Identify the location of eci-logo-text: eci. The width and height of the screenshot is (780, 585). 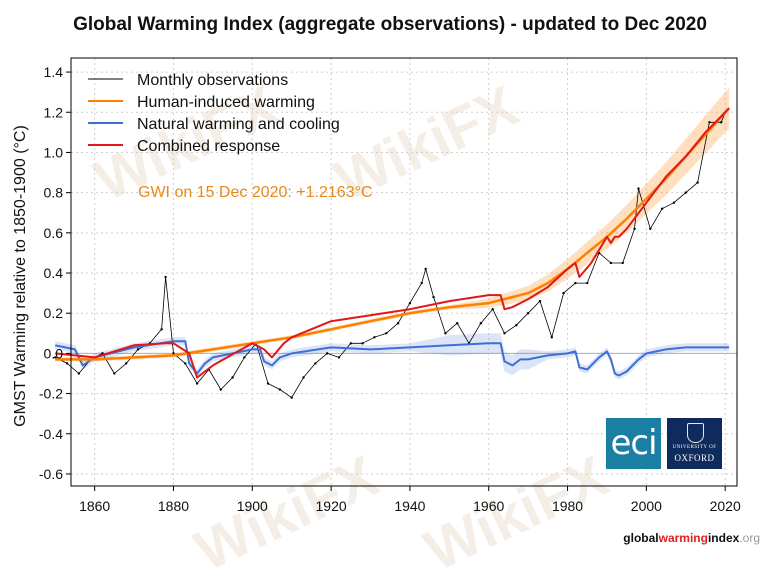
(633, 443).